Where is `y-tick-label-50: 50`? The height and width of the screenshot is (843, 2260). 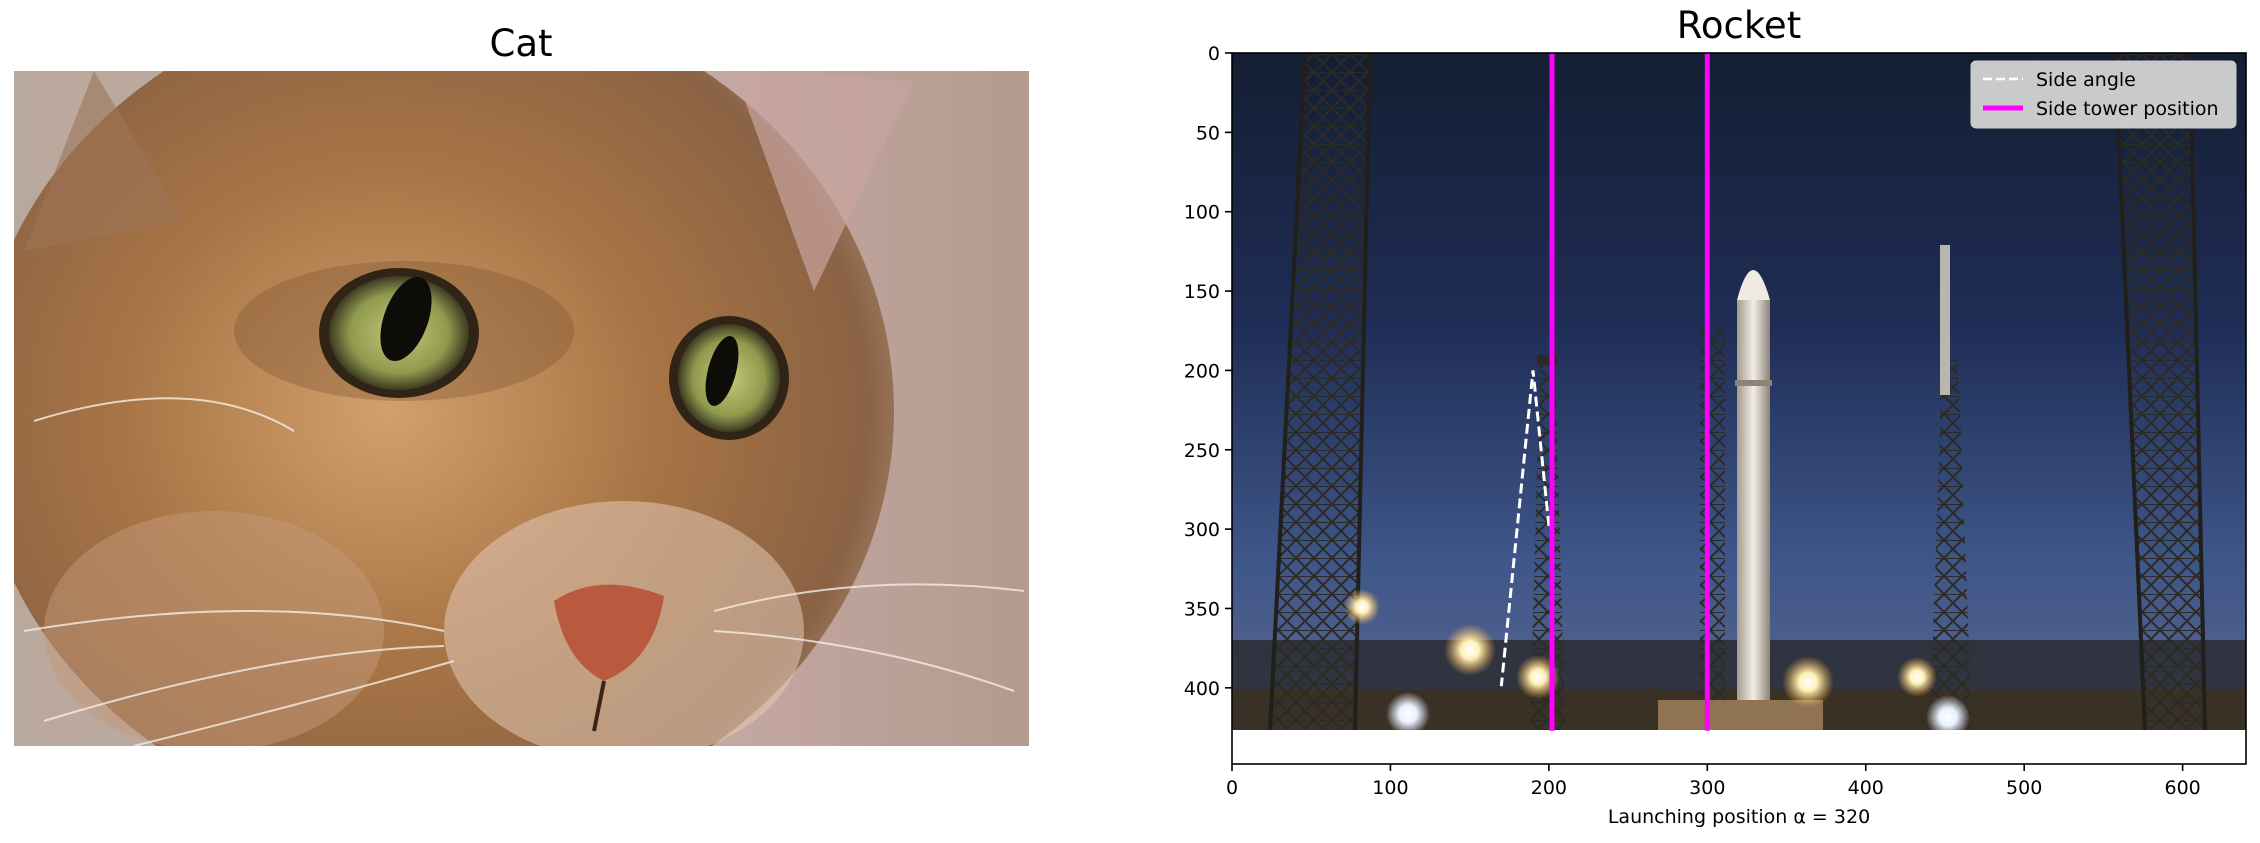 y-tick-label-50: 50 is located at coordinates (1208, 133).